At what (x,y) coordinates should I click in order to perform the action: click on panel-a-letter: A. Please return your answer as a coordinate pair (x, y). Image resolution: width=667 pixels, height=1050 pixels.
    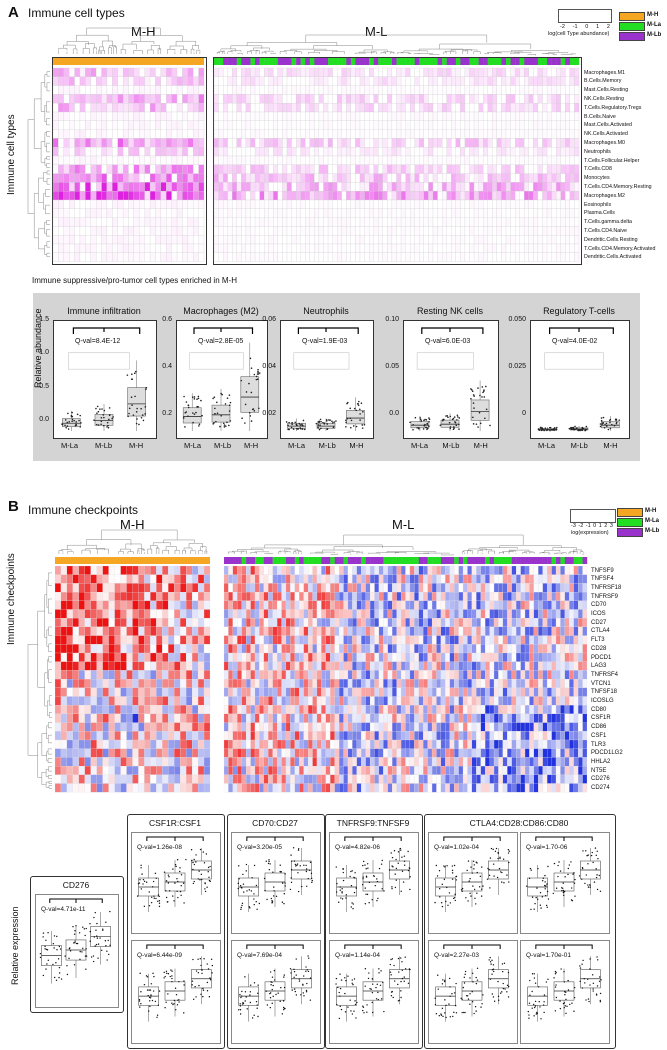
    Looking at the image, I should click on (13, 12).